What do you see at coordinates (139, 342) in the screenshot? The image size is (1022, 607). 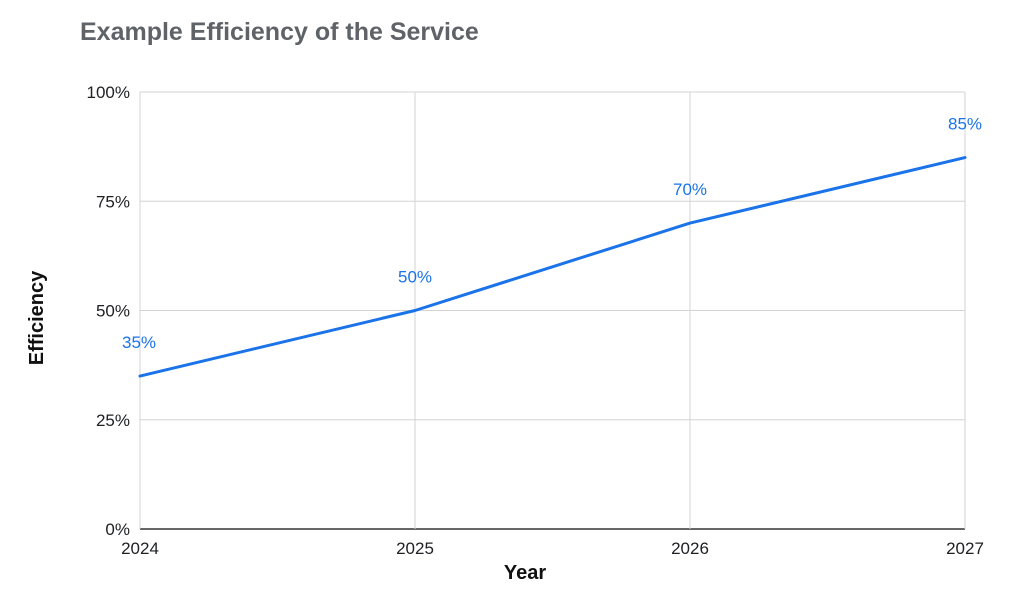 I see `data-label: 35%` at bounding box center [139, 342].